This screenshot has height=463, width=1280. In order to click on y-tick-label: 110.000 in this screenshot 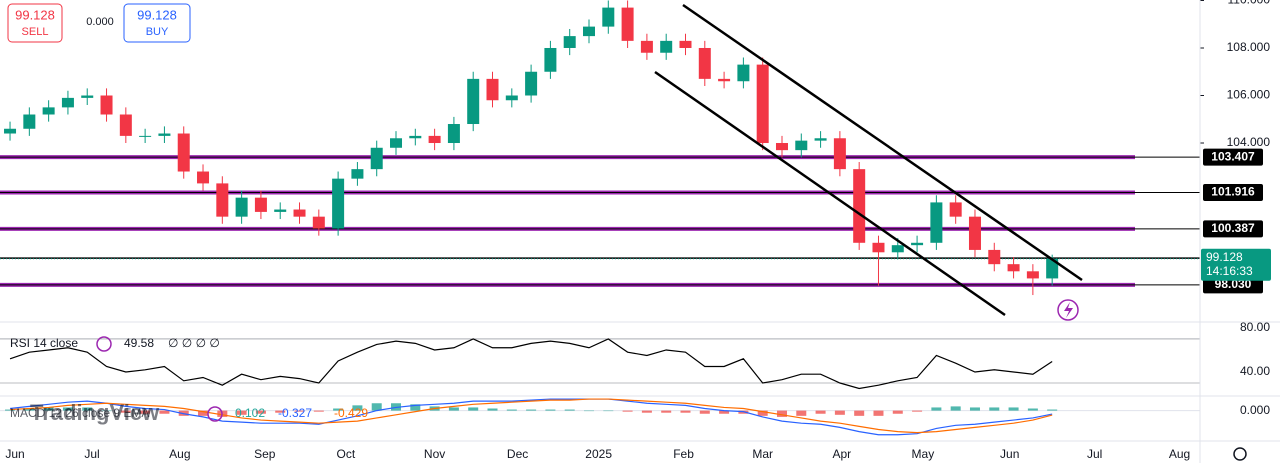, I will do `click(1249, 3)`.